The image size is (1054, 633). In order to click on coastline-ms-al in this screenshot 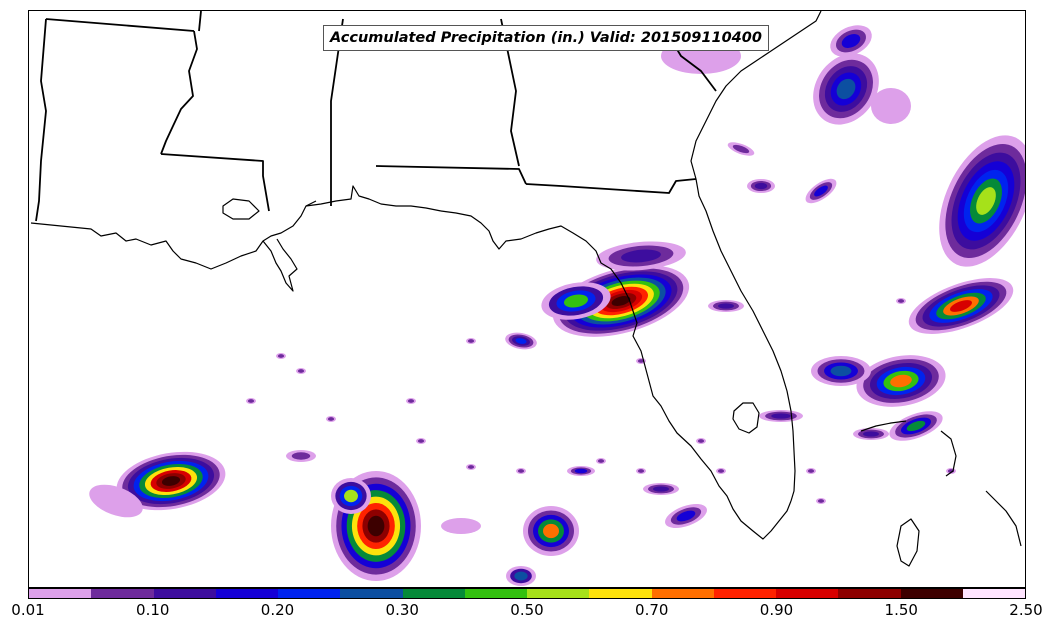, I will do `click(373, 198)`.